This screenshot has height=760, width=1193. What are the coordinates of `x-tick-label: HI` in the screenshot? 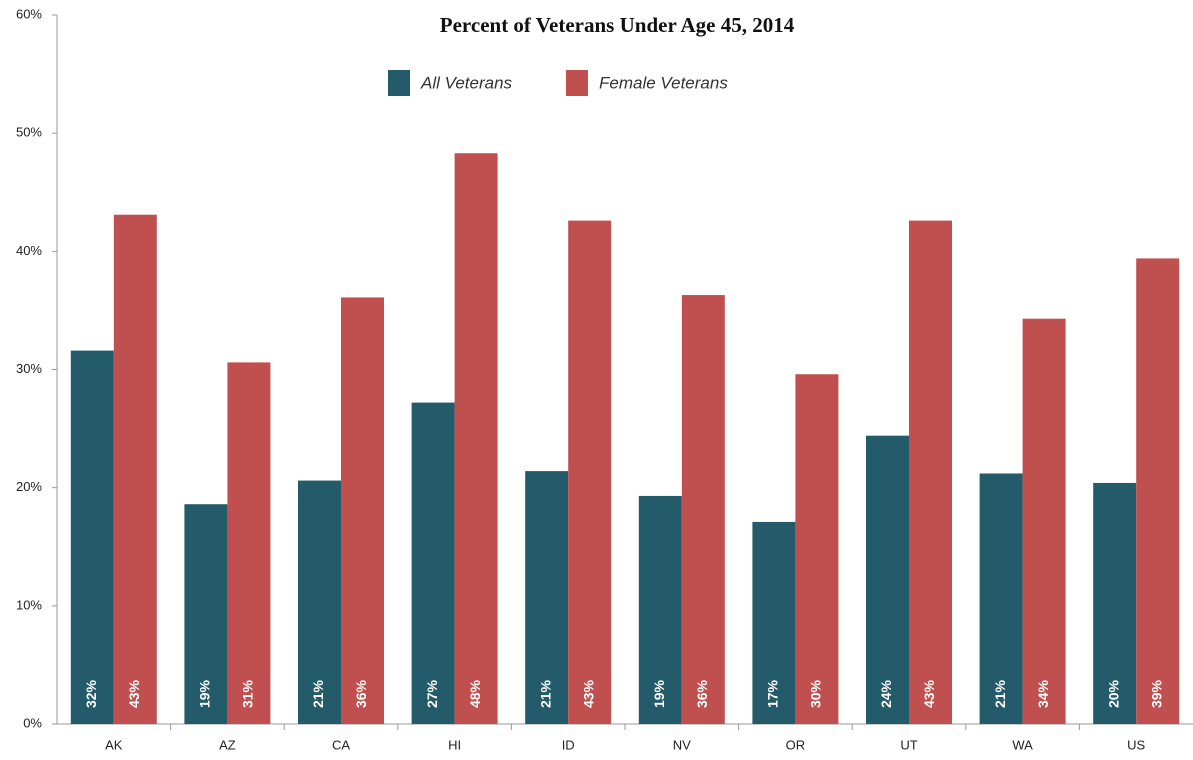 It's located at (454, 744).